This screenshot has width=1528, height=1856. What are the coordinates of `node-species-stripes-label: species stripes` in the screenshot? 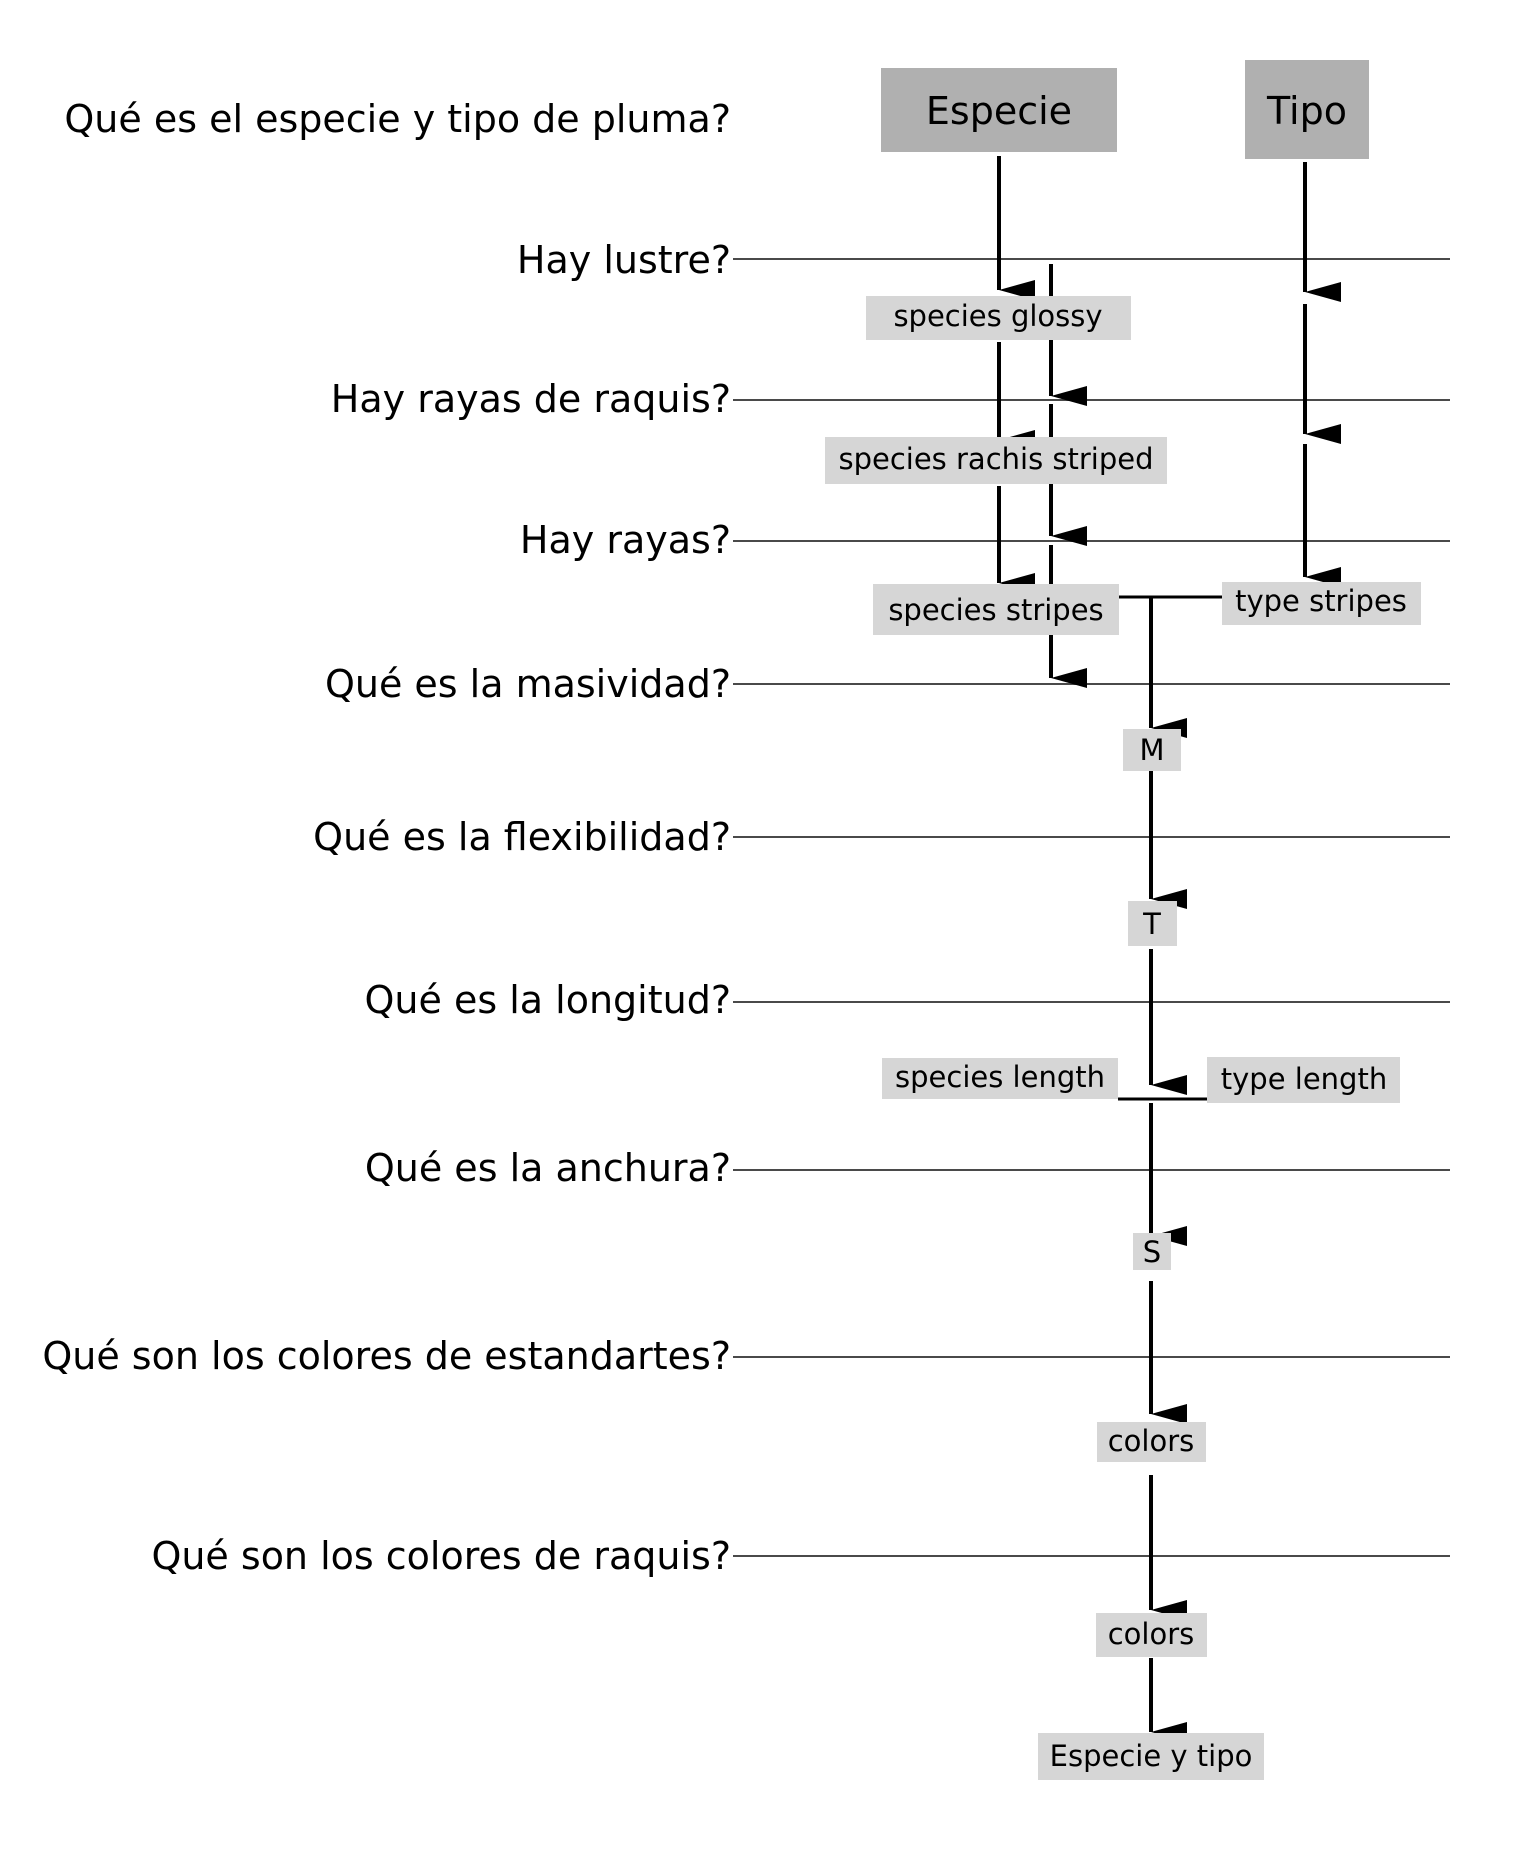 It's located at (995, 610).